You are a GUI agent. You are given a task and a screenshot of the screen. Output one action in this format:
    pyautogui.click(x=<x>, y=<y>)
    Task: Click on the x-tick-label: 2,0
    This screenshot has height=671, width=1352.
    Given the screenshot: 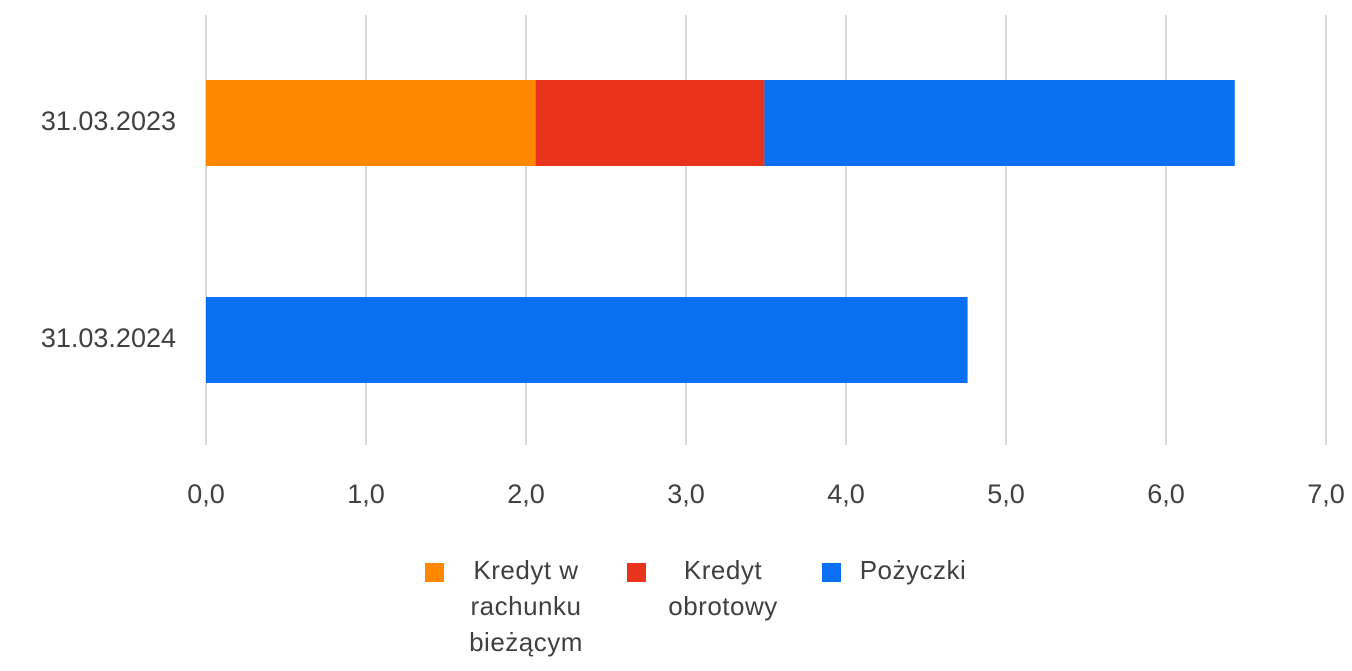 What is the action you would take?
    pyautogui.click(x=526, y=494)
    